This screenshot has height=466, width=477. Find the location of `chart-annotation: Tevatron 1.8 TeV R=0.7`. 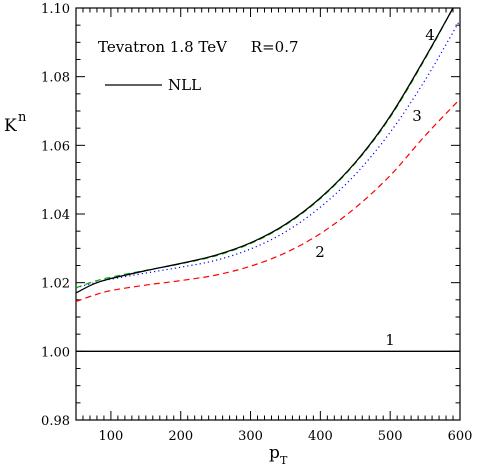

chart-annotation: Tevatron 1.8 TeV R=0.7 is located at coordinates (198, 47).